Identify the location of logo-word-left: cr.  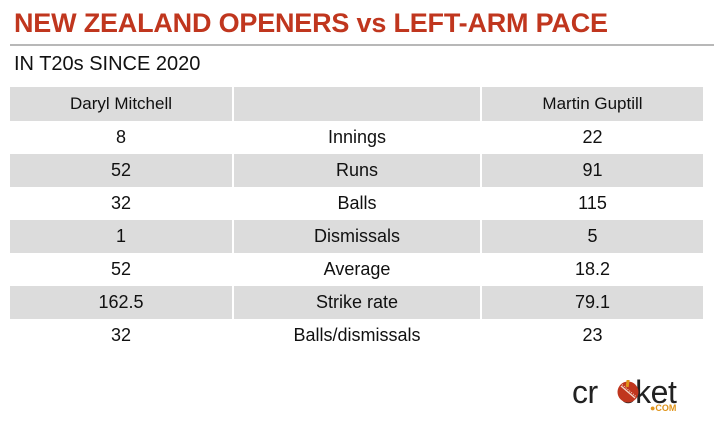
(585, 392).